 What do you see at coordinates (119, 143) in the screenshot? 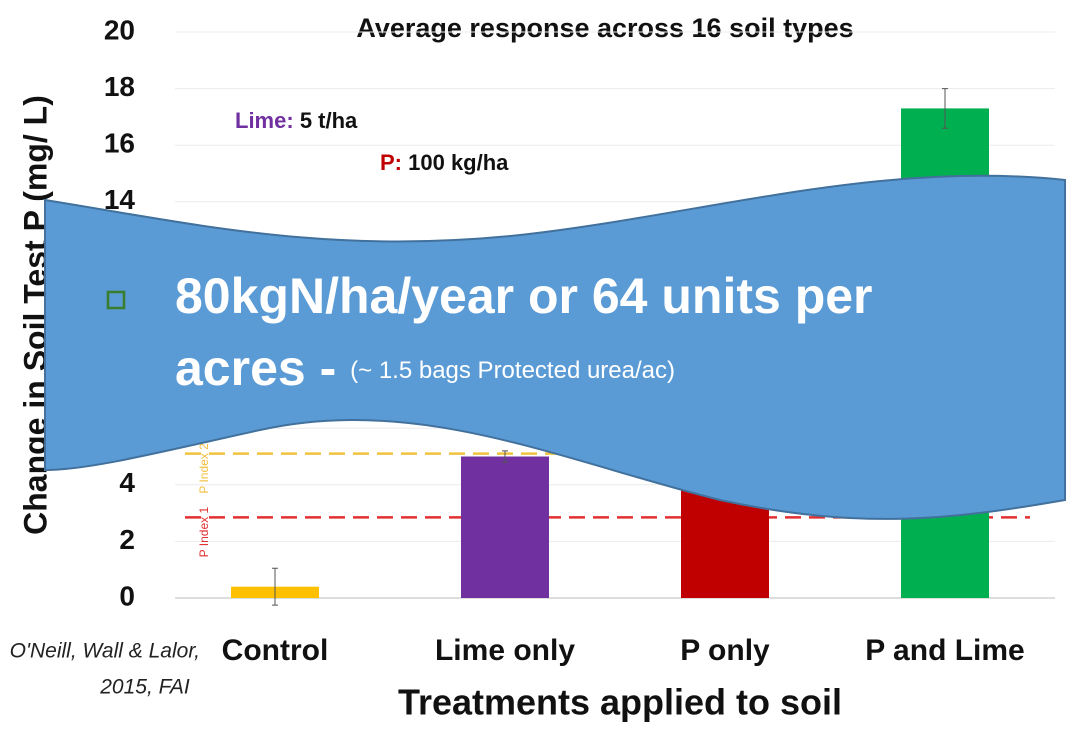
I see `y-tick-label: 16` at bounding box center [119, 143].